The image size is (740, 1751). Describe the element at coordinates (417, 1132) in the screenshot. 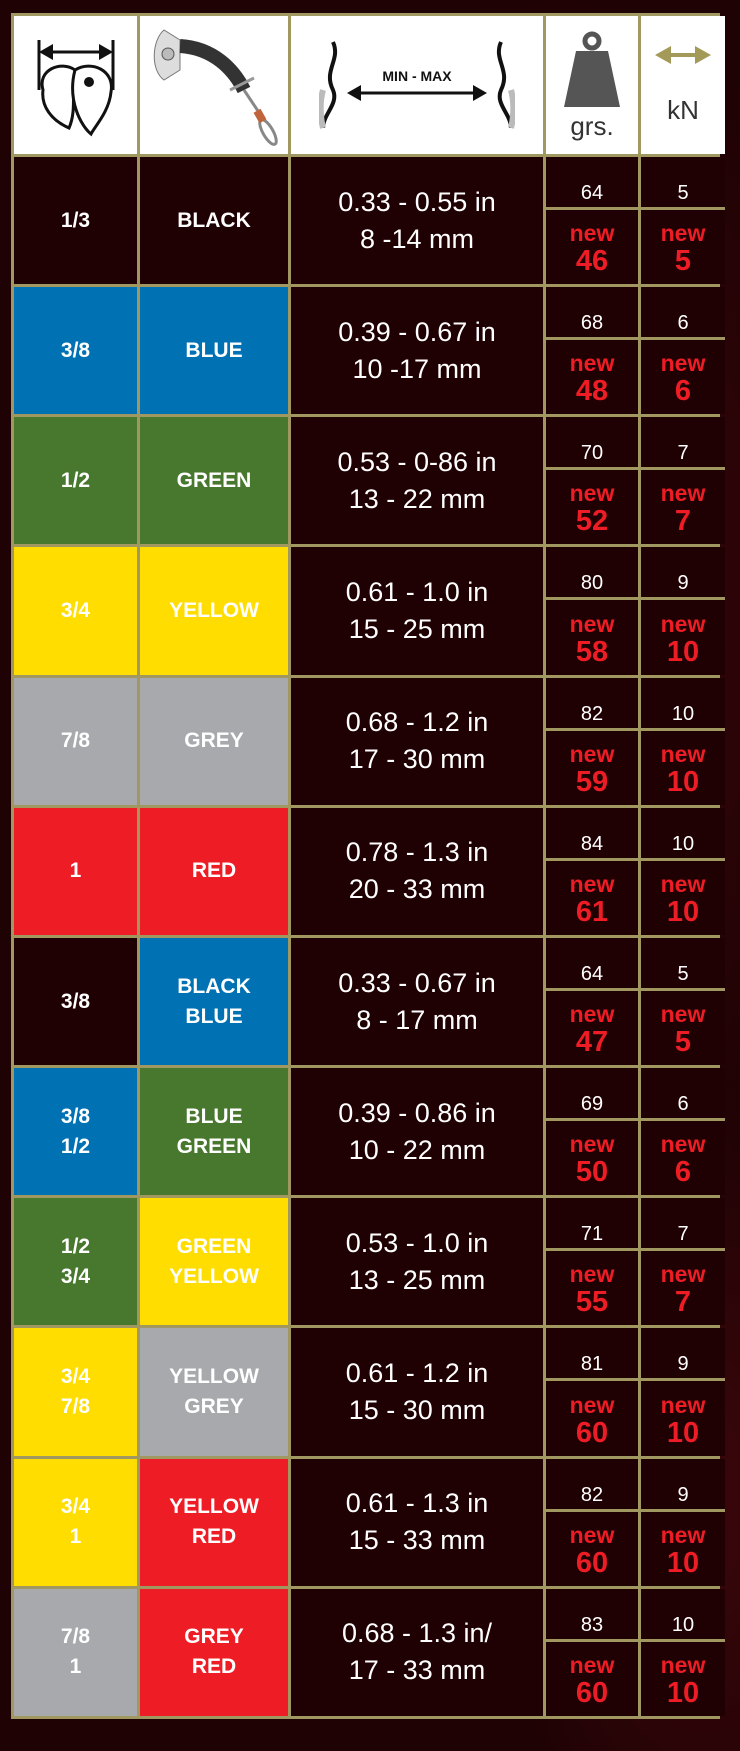

I see `range-cell: 0.39 - 0.86 in 10 - 22 mm` at that location.